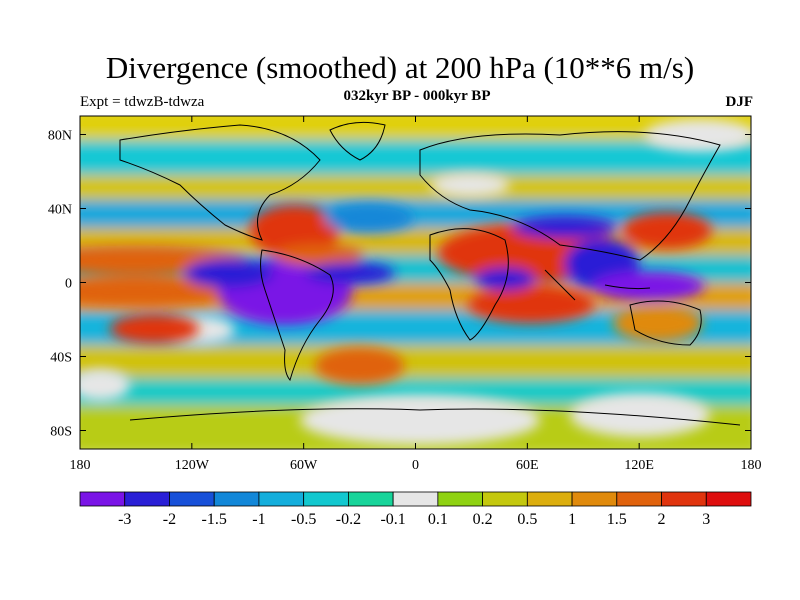 Image resolution: width=800 pixels, height=600 pixels. What do you see at coordinates (527, 519) in the screenshot?
I see `colorbar-label: 0.5` at bounding box center [527, 519].